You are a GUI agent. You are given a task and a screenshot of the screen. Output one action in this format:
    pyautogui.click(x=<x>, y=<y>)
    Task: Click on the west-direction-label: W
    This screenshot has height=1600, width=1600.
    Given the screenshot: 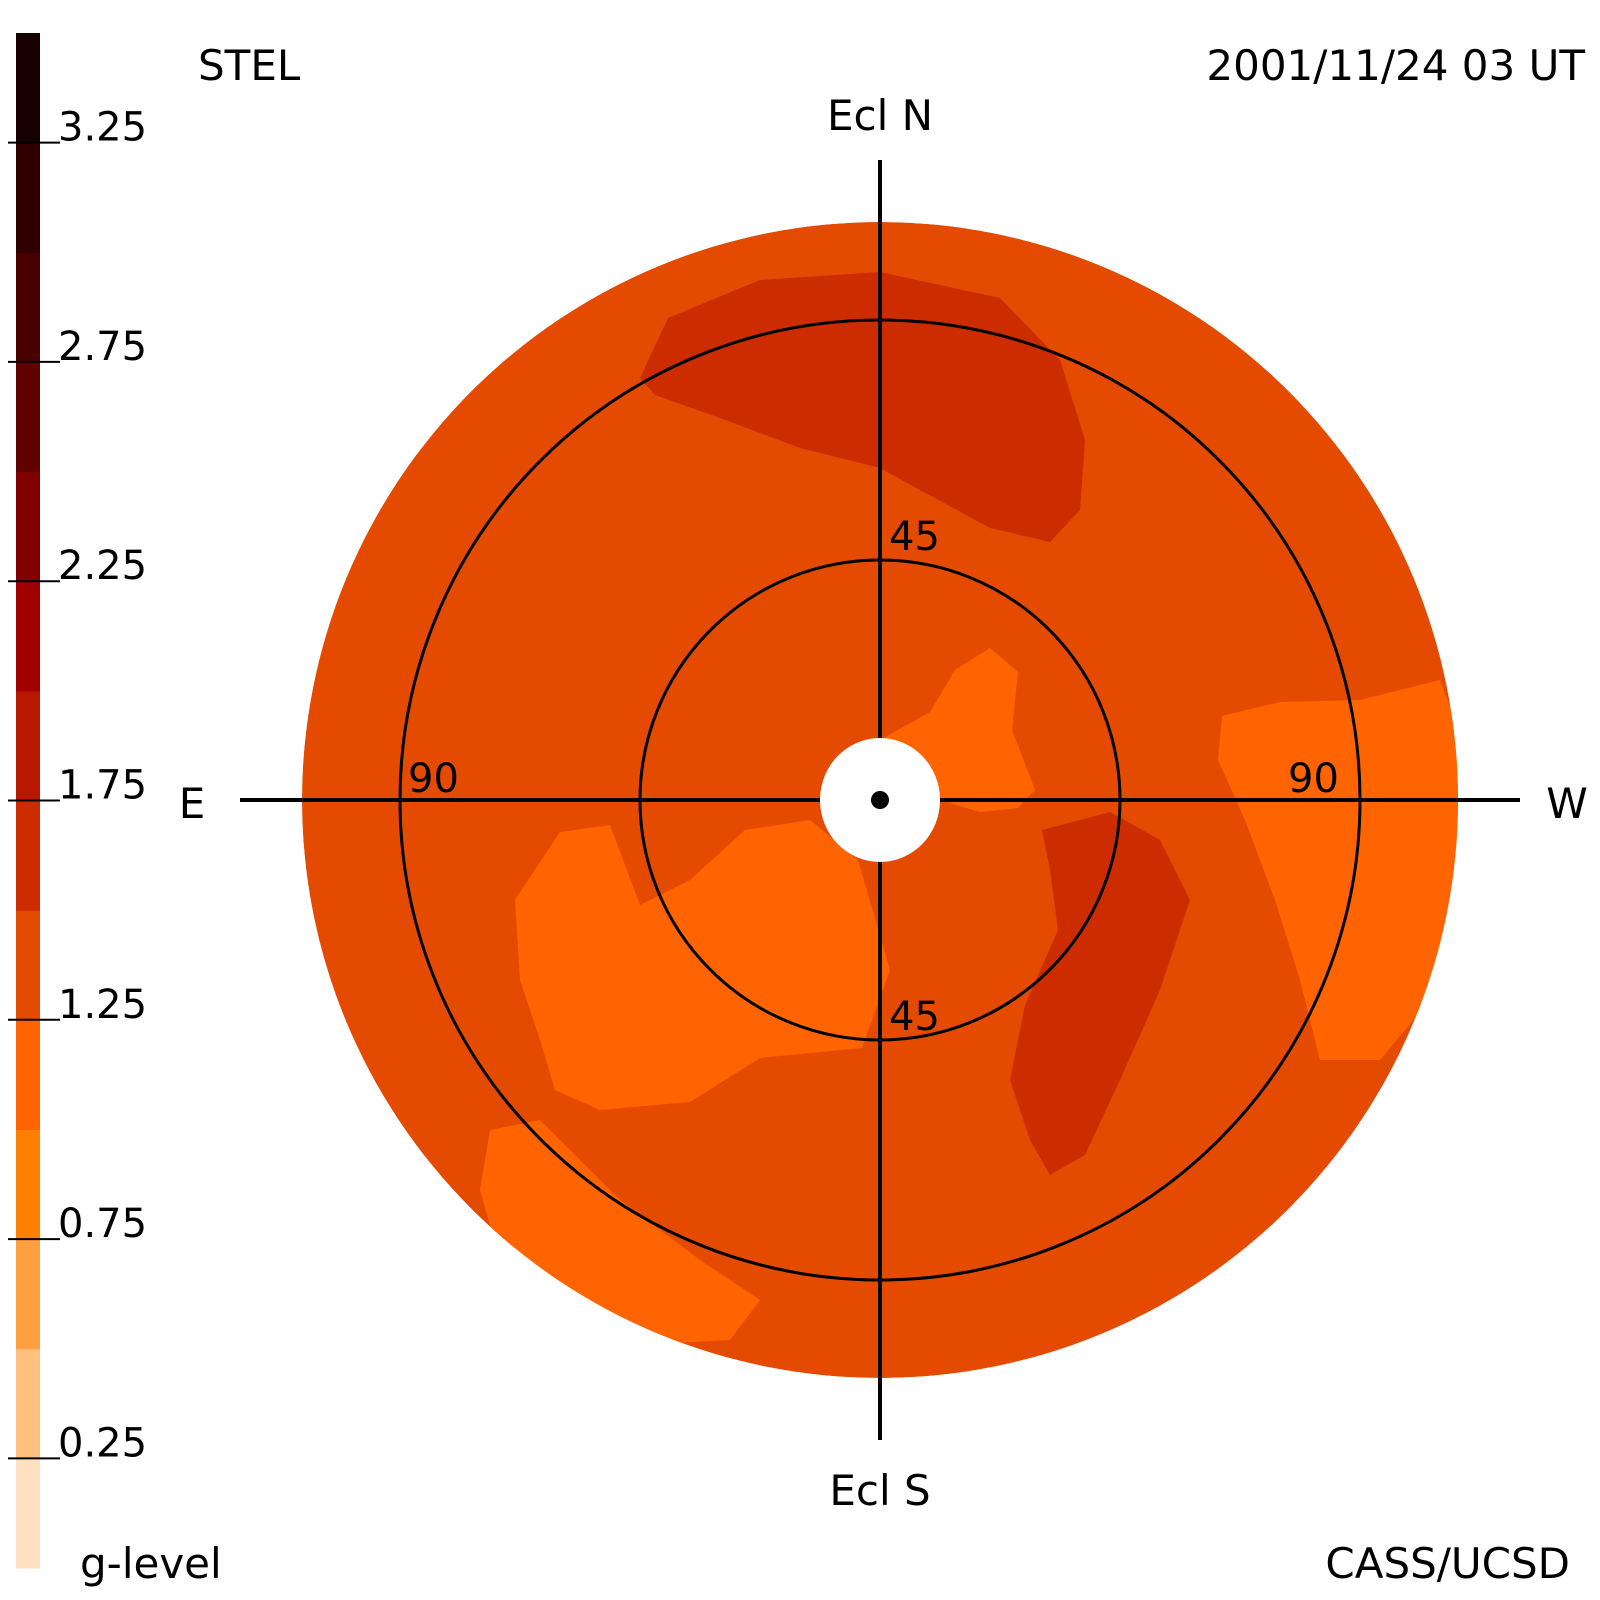 What is the action you would take?
    pyautogui.click(x=1567, y=803)
    